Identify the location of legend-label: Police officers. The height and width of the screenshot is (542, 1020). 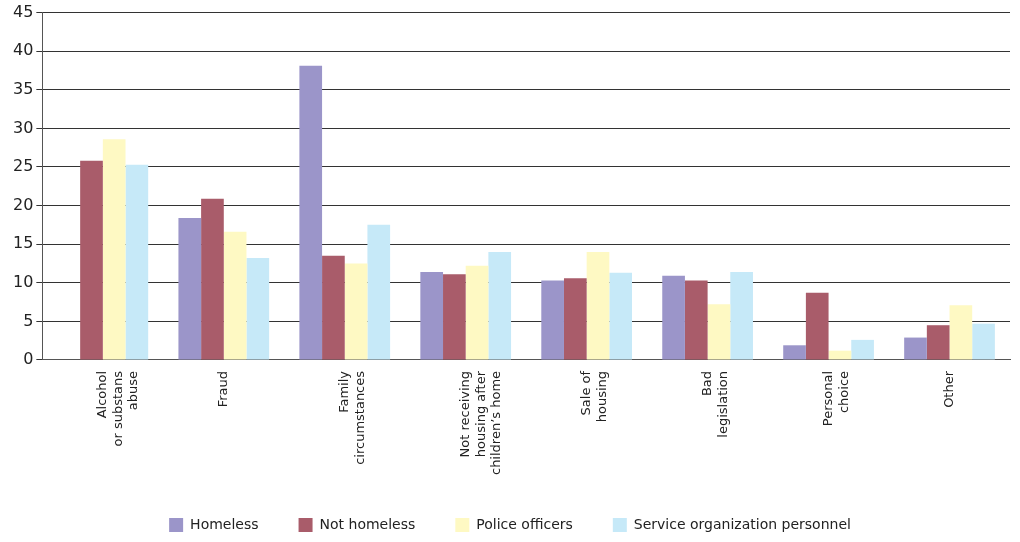
(524, 523).